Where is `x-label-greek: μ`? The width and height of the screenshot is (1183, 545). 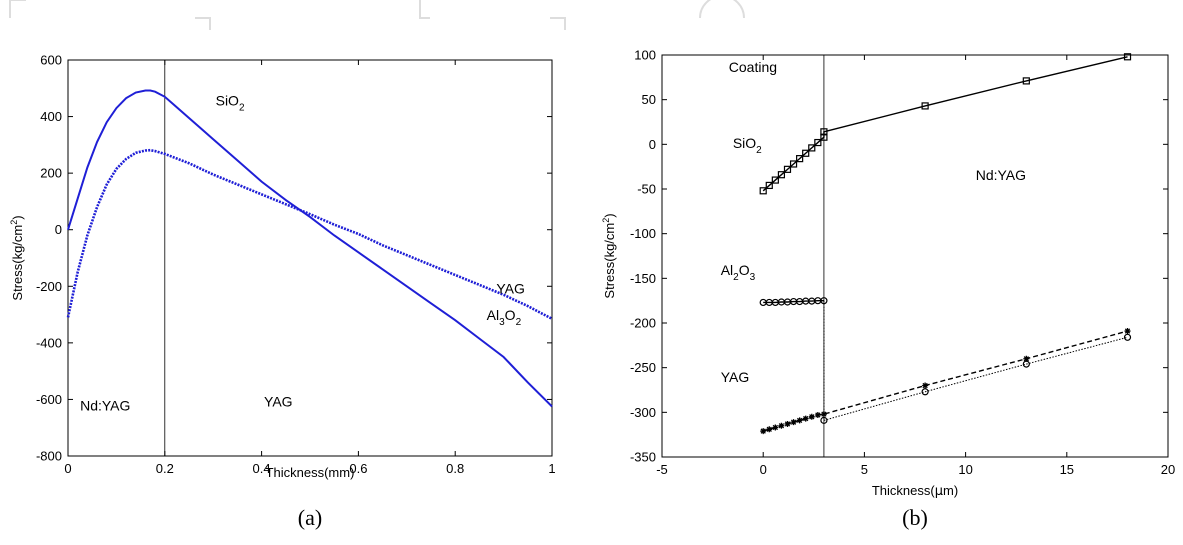
x-label-greek: μ is located at coordinates (939, 491).